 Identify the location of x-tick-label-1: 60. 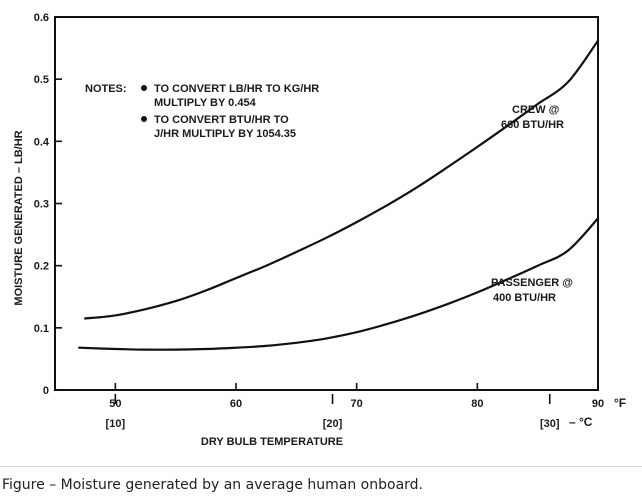
(236, 404).